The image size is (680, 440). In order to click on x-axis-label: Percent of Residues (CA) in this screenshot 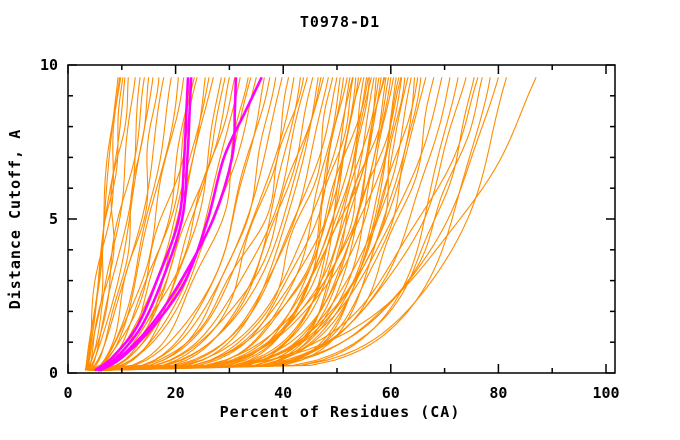, I will do `click(340, 412)`.